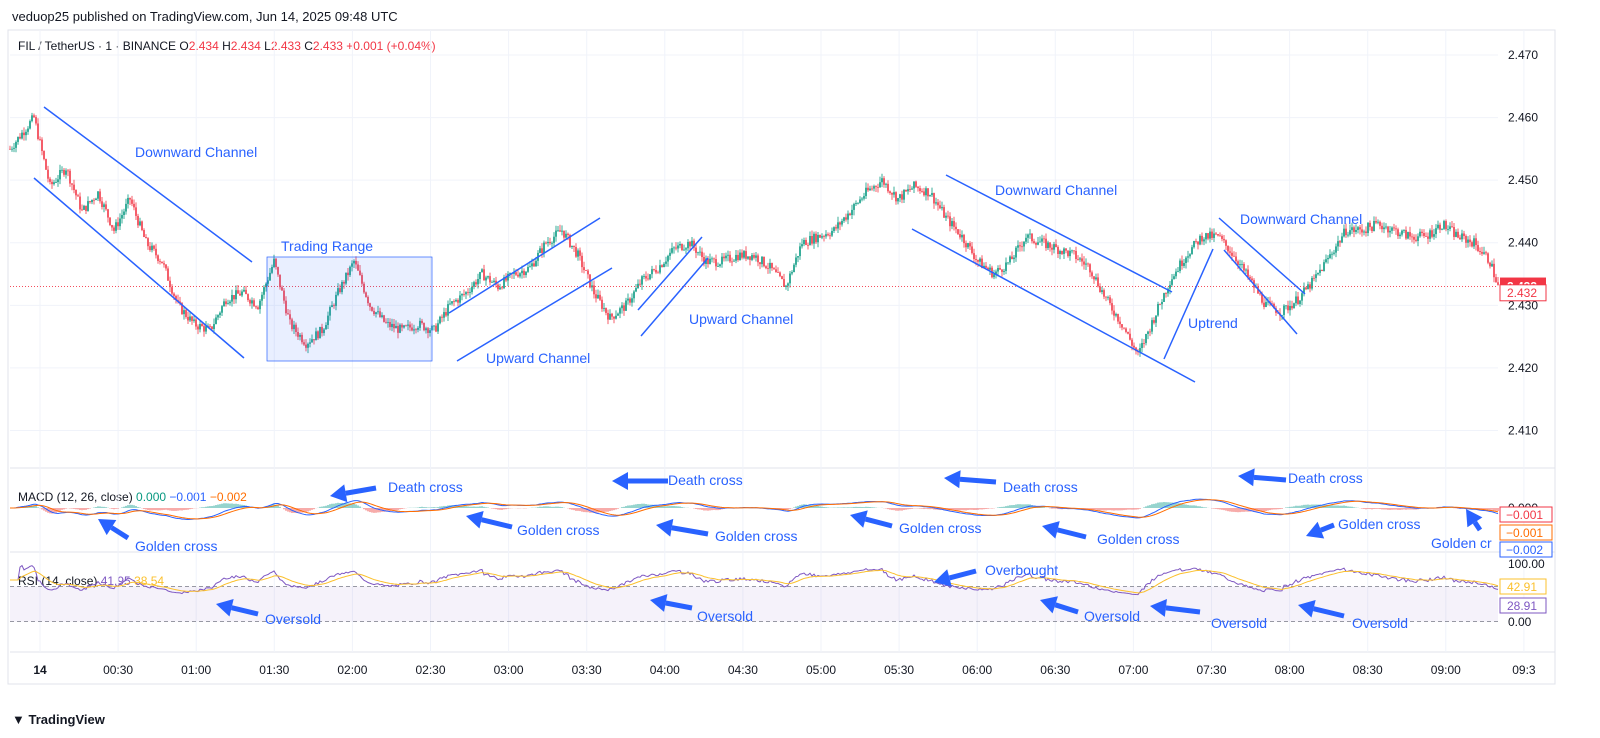  What do you see at coordinates (285, 46) in the screenshot?
I see `low-value: 2.433` at bounding box center [285, 46].